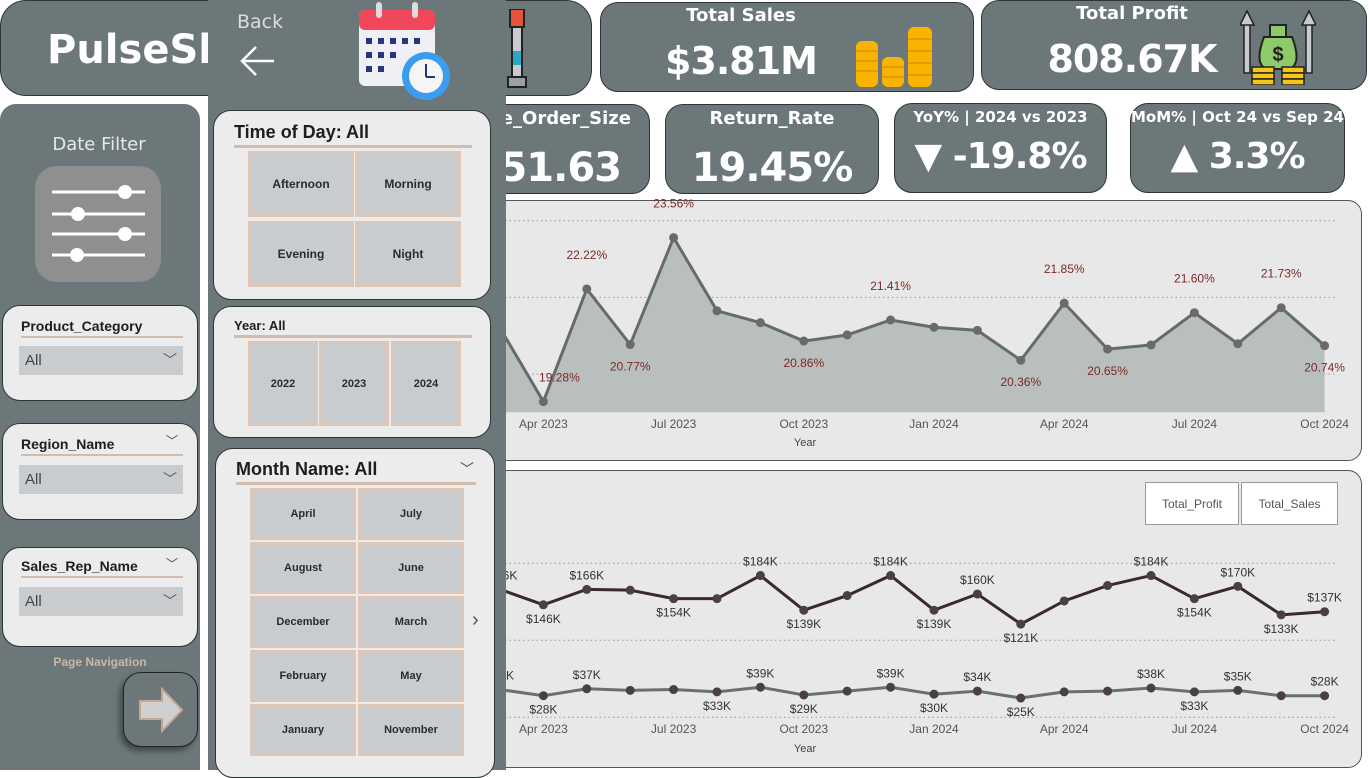  Describe the element at coordinates (1257, 156) in the screenshot. I see `mom-value: 3.3%` at that location.